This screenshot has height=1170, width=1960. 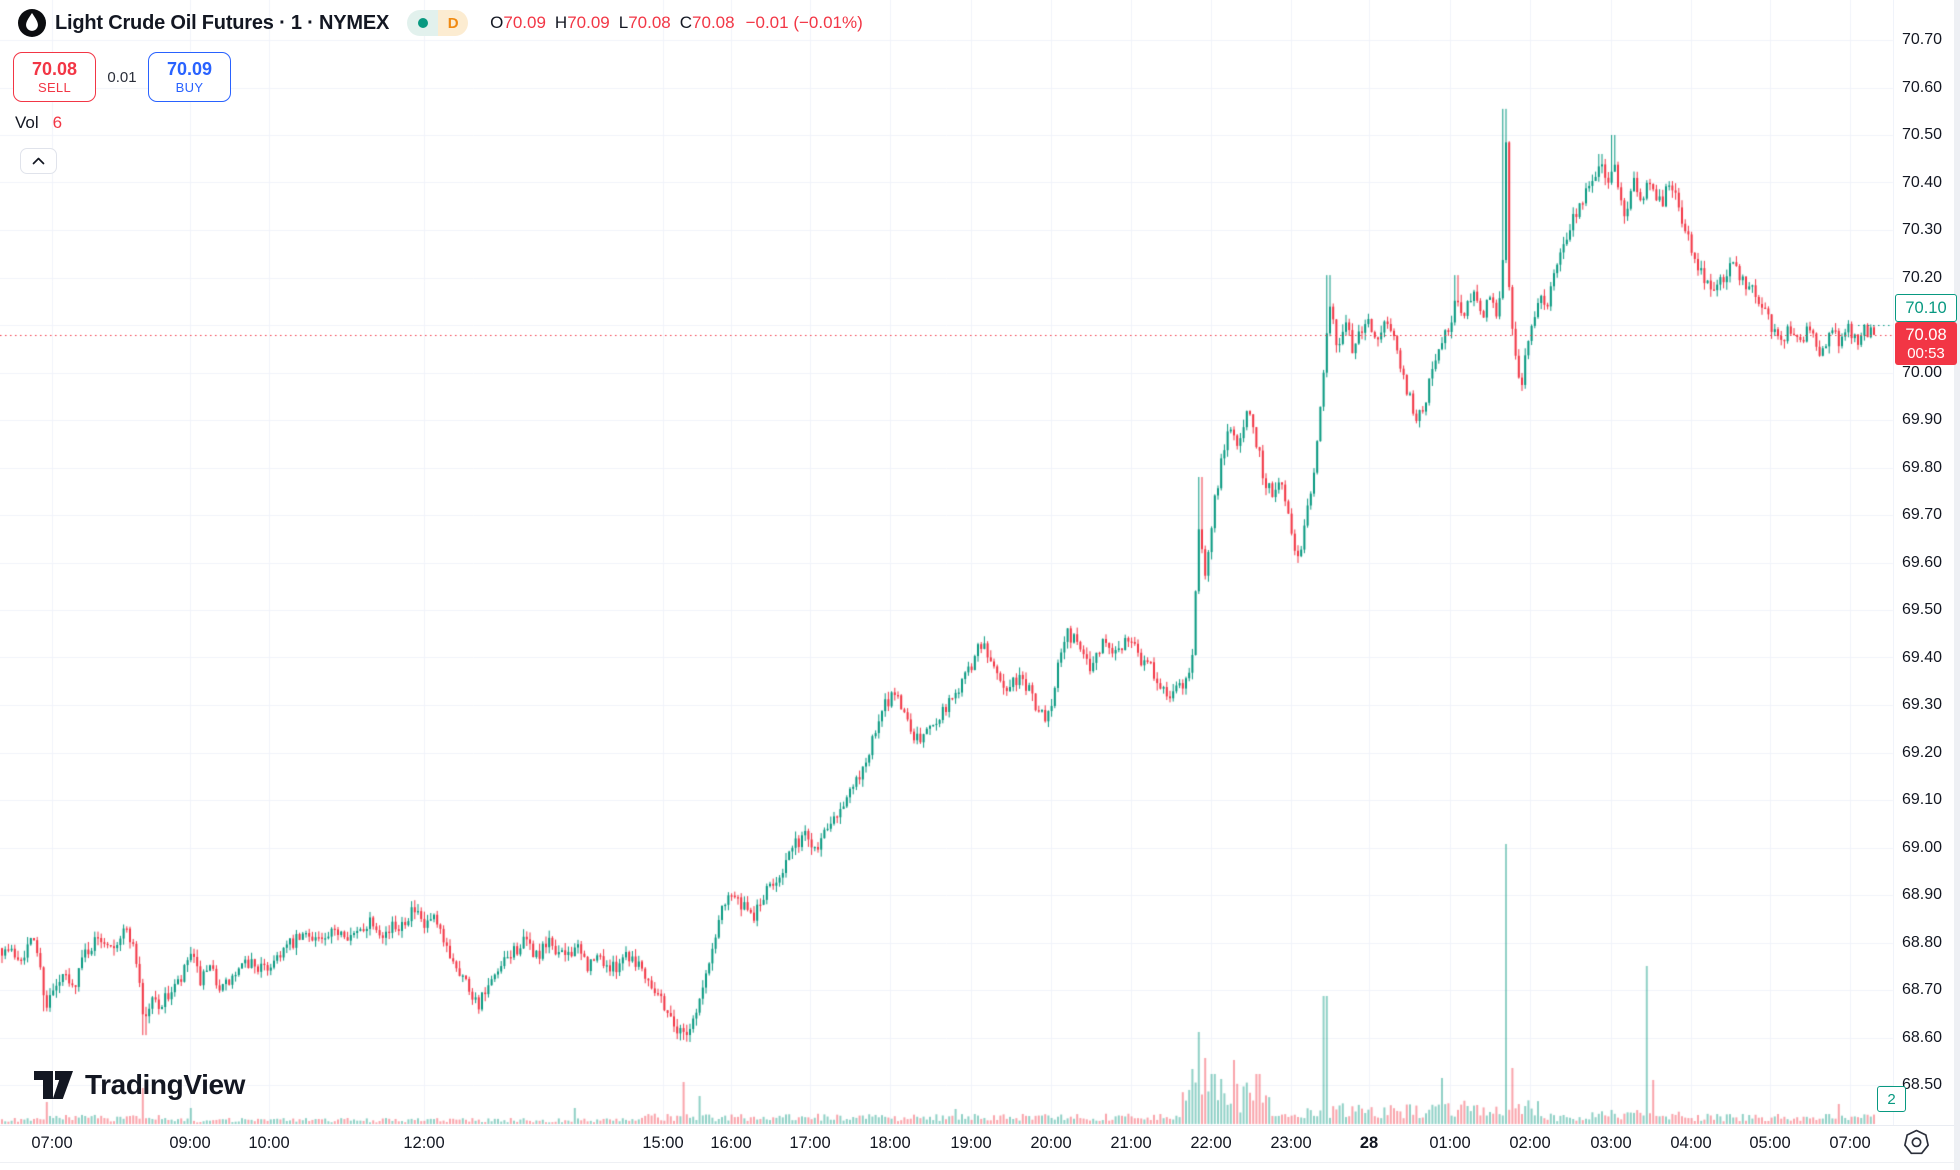 What do you see at coordinates (1922, 657) in the screenshot?
I see `price-tick-label: 69.40` at bounding box center [1922, 657].